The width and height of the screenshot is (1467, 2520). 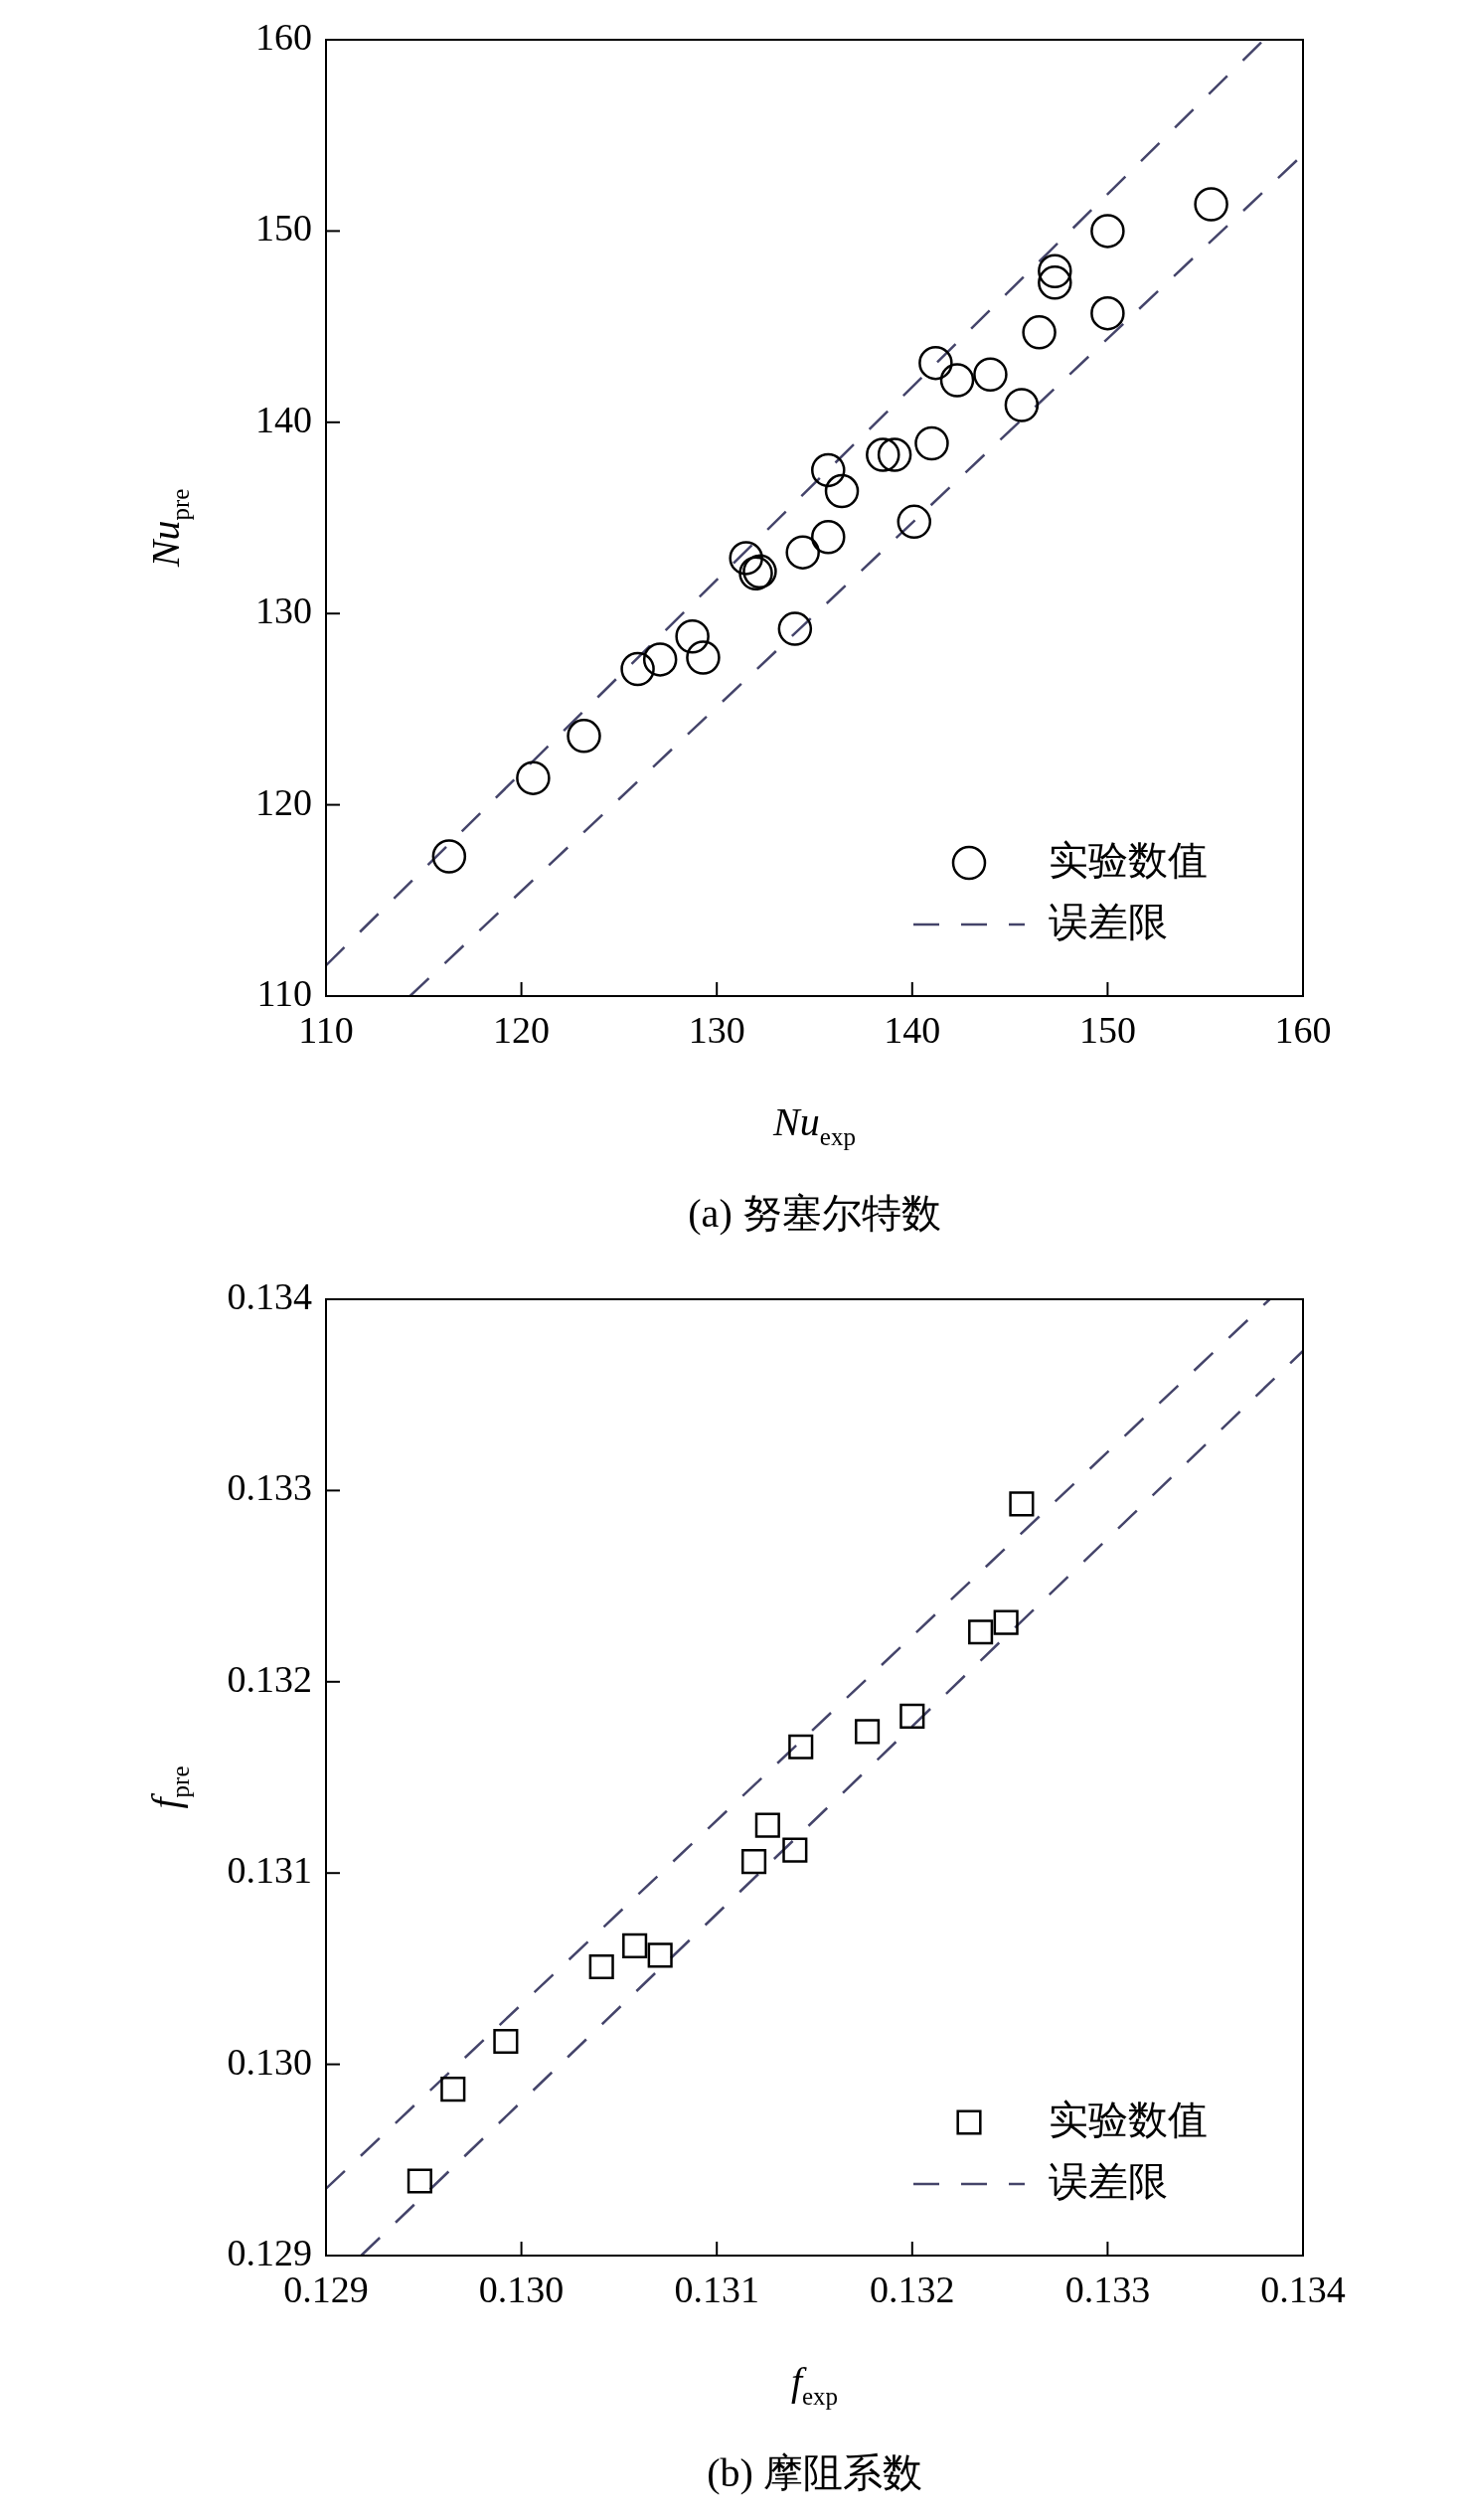 What do you see at coordinates (814, 1213) in the screenshot?
I see `text: (a) 努塞尔特数` at bounding box center [814, 1213].